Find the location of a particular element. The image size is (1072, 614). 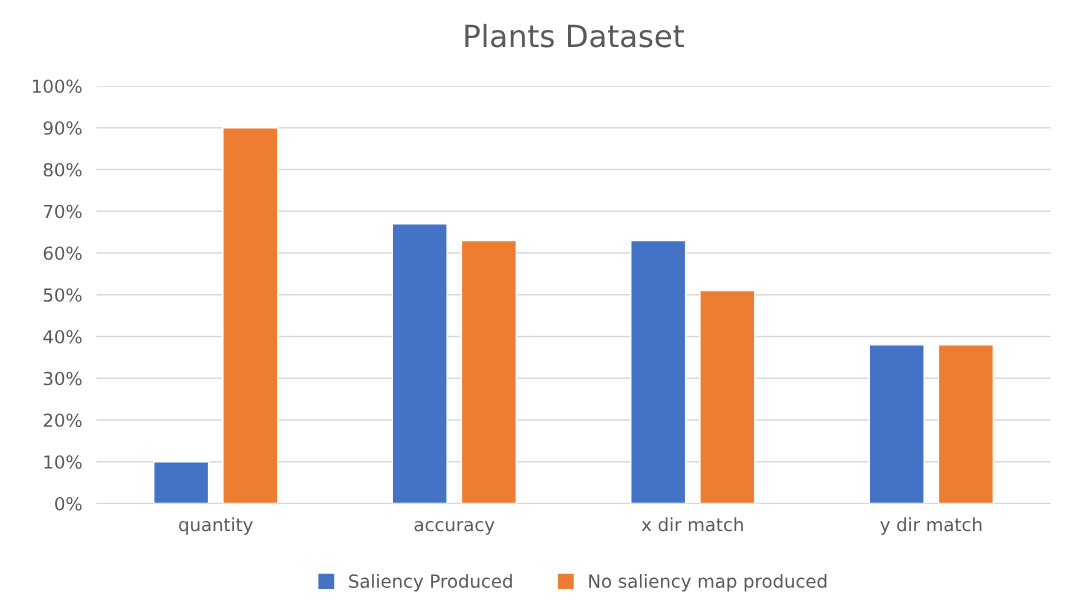

chart-title: Plants Dataset is located at coordinates (574, 35).